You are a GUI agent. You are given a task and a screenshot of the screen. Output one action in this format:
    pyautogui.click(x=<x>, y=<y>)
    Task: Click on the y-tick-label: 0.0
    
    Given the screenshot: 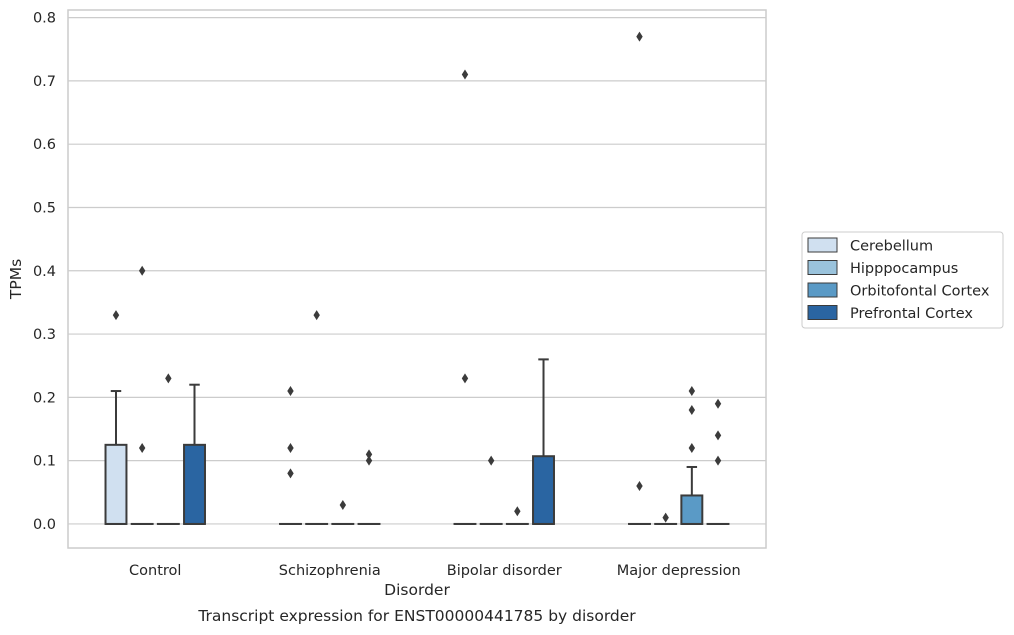 What is the action you would take?
    pyautogui.click(x=44, y=525)
    